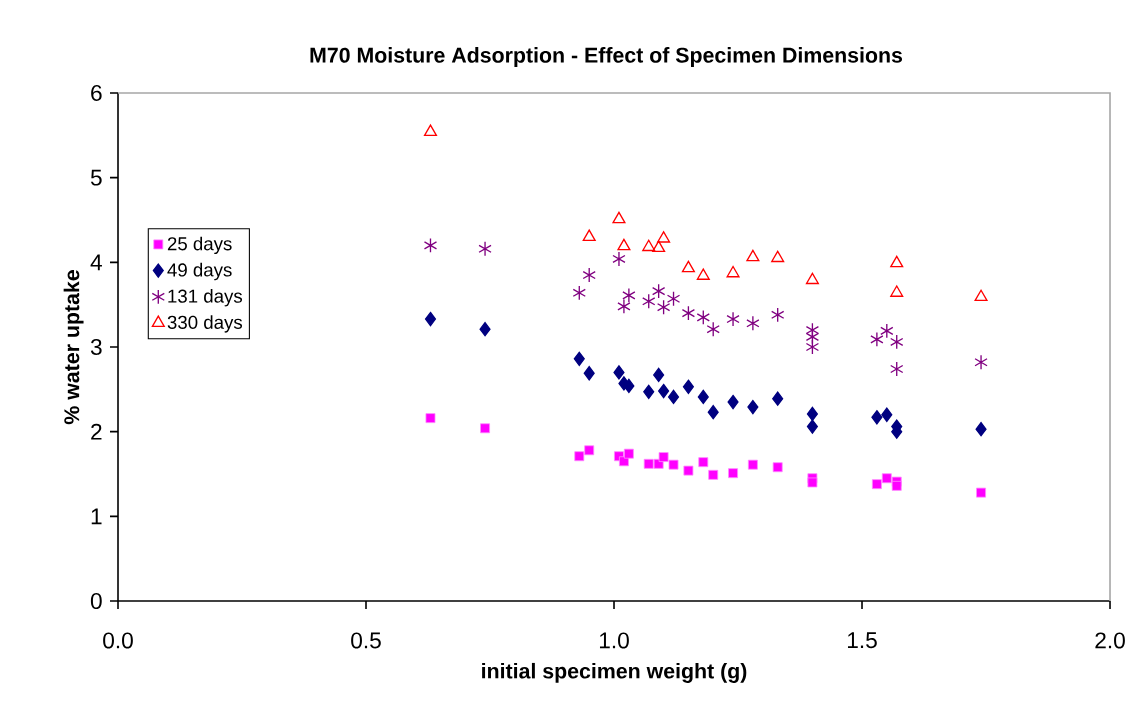 This screenshot has height=724, width=1127. What do you see at coordinates (199, 271) in the screenshot?
I see `legend-label: 49 days` at bounding box center [199, 271].